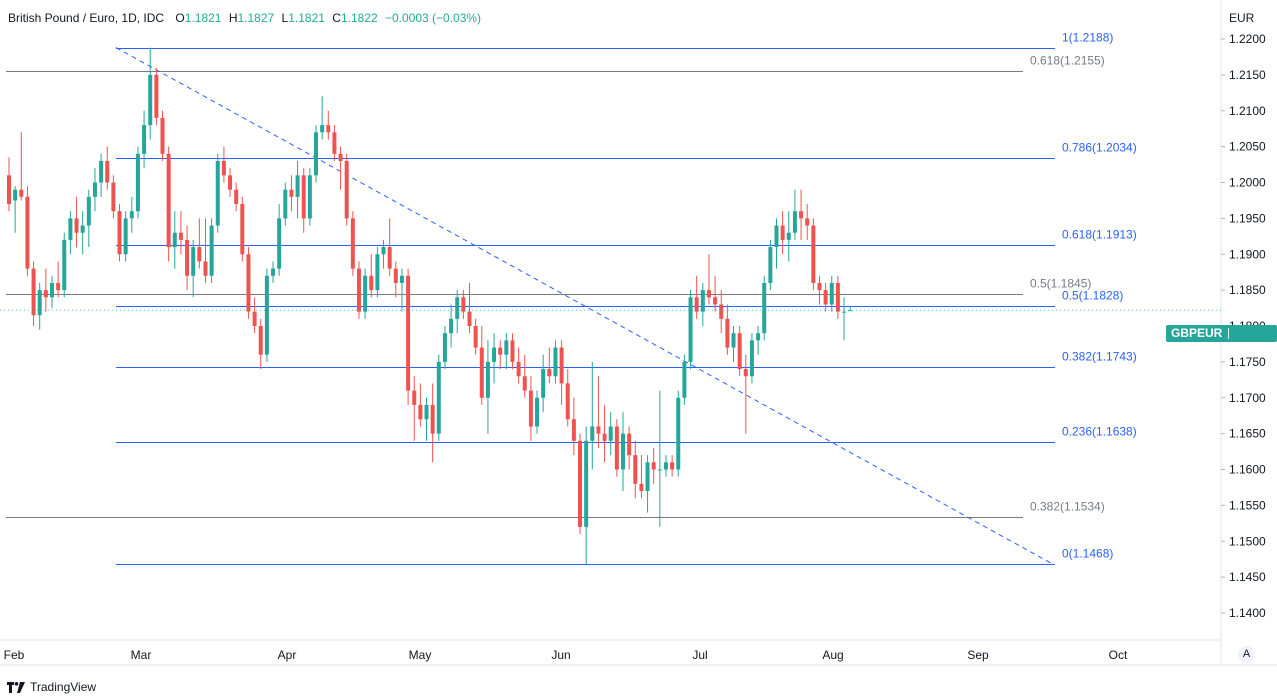 The height and width of the screenshot is (699, 1277). Describe the element at coordinates (699, 655) in the screenshot. I see `x-tick-label: Jul` at that location.